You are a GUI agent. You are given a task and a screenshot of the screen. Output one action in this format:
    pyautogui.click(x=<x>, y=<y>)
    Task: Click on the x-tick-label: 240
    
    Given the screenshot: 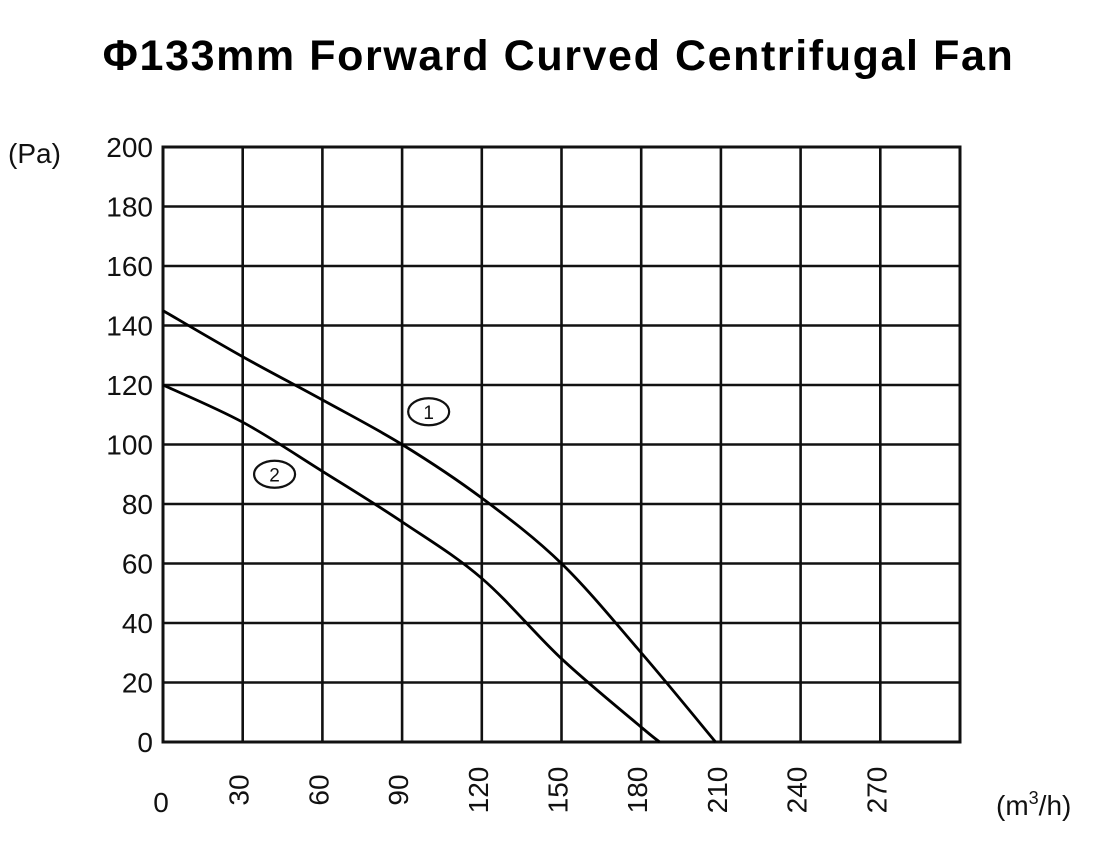 What is the action you would take?
    pyautogui.click(x=797, y=790)
    